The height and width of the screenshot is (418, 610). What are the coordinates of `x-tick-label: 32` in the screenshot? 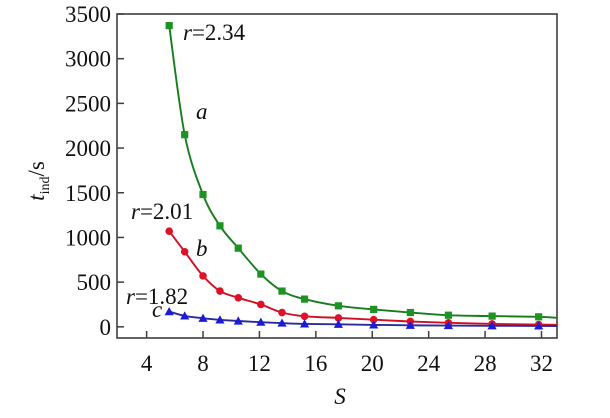 It's located at (541, 363).